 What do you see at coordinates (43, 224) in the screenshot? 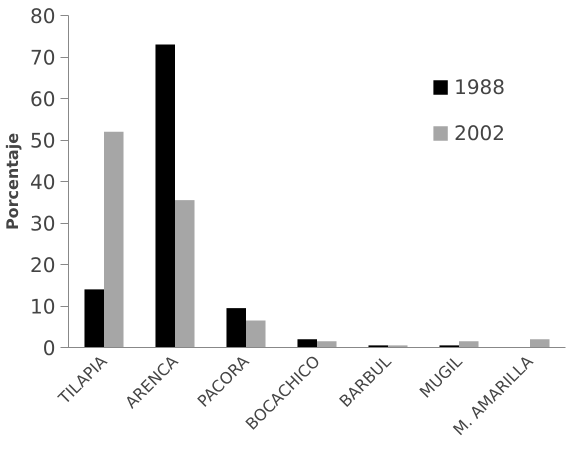
I see `y-tick-label: 30` at bounding box center [43, 224].